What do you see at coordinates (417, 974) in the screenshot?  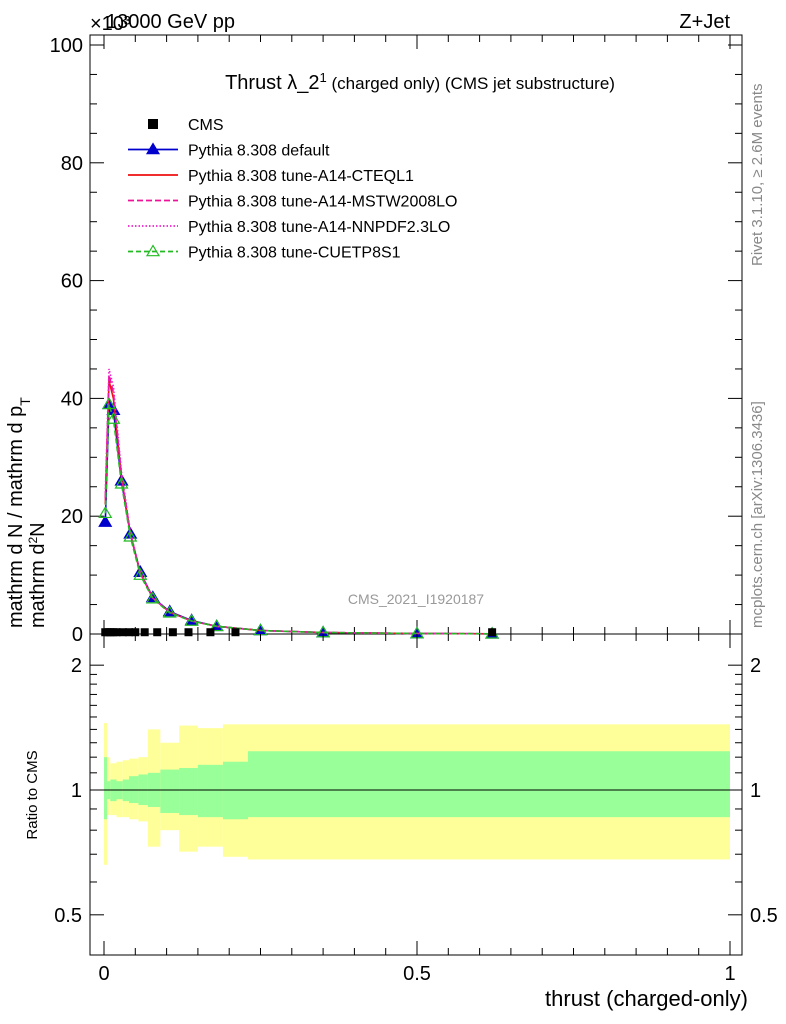 I see `x-tick-label: 0.5` at bounding box center [417, 974].